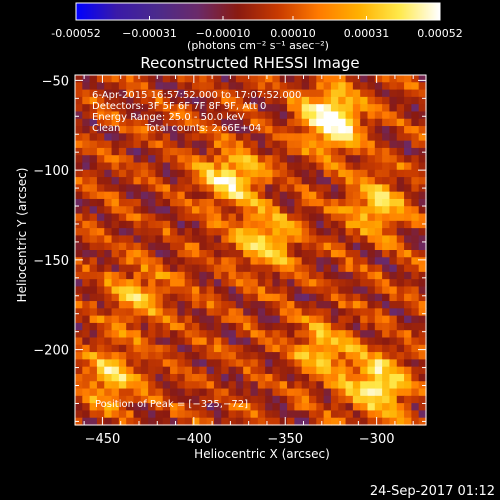 The width and height of the screenshot is (500, 500). I want to click on y-axis-label: Heliocentric Y (arcsec), so click(22, 235).